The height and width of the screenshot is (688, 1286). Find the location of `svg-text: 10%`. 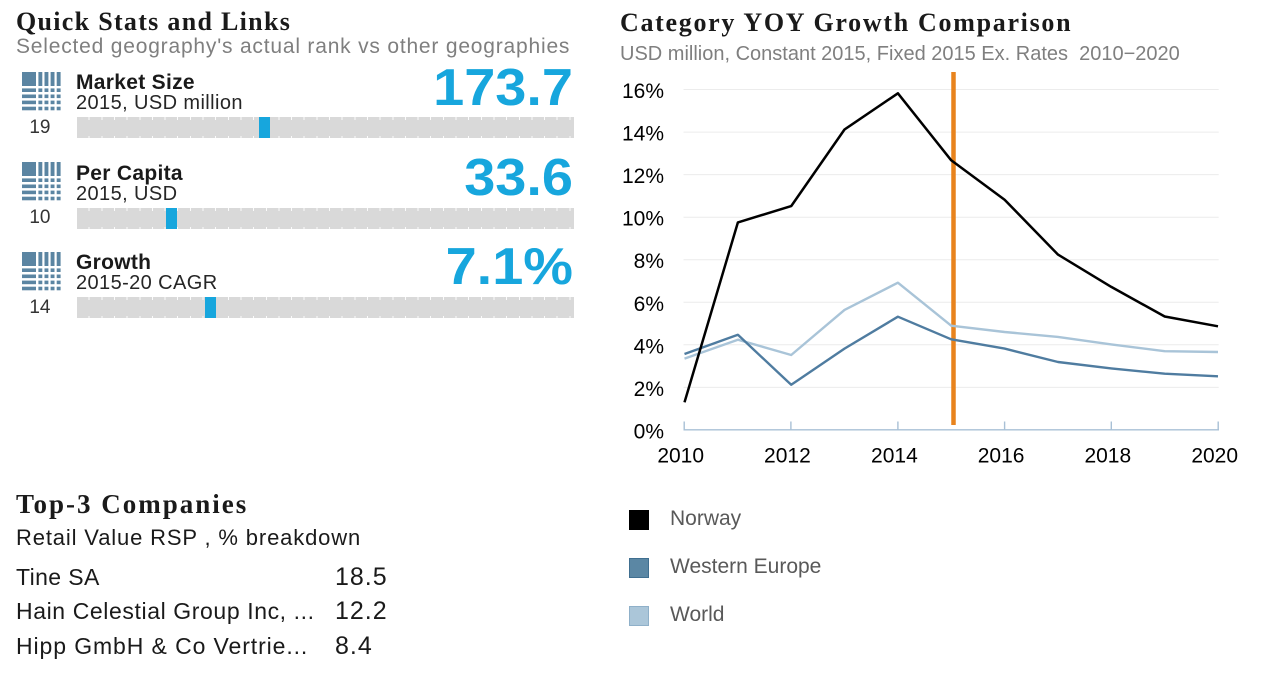

svg-text: 10% is located at coordinates (643, 219).